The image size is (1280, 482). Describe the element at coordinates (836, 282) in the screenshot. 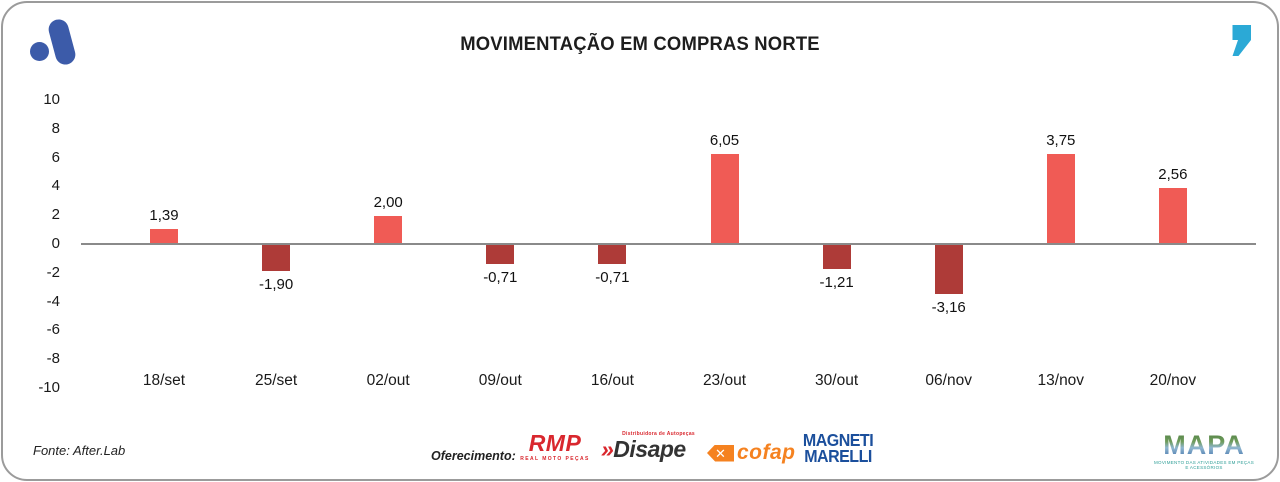

I see `bar-value-label: -1,21` at that location.